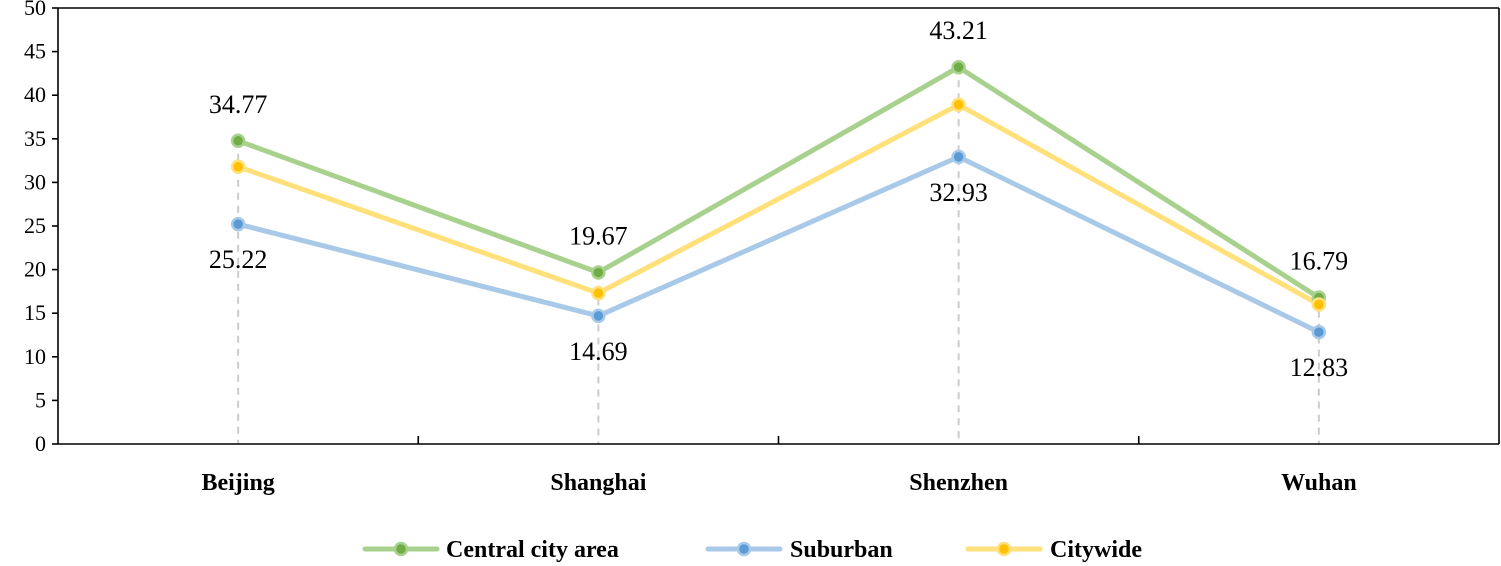  Describe the element at coordinates (1096, 550) in the screenshot. I see `legend-label-citywide: Citywide` at that location.